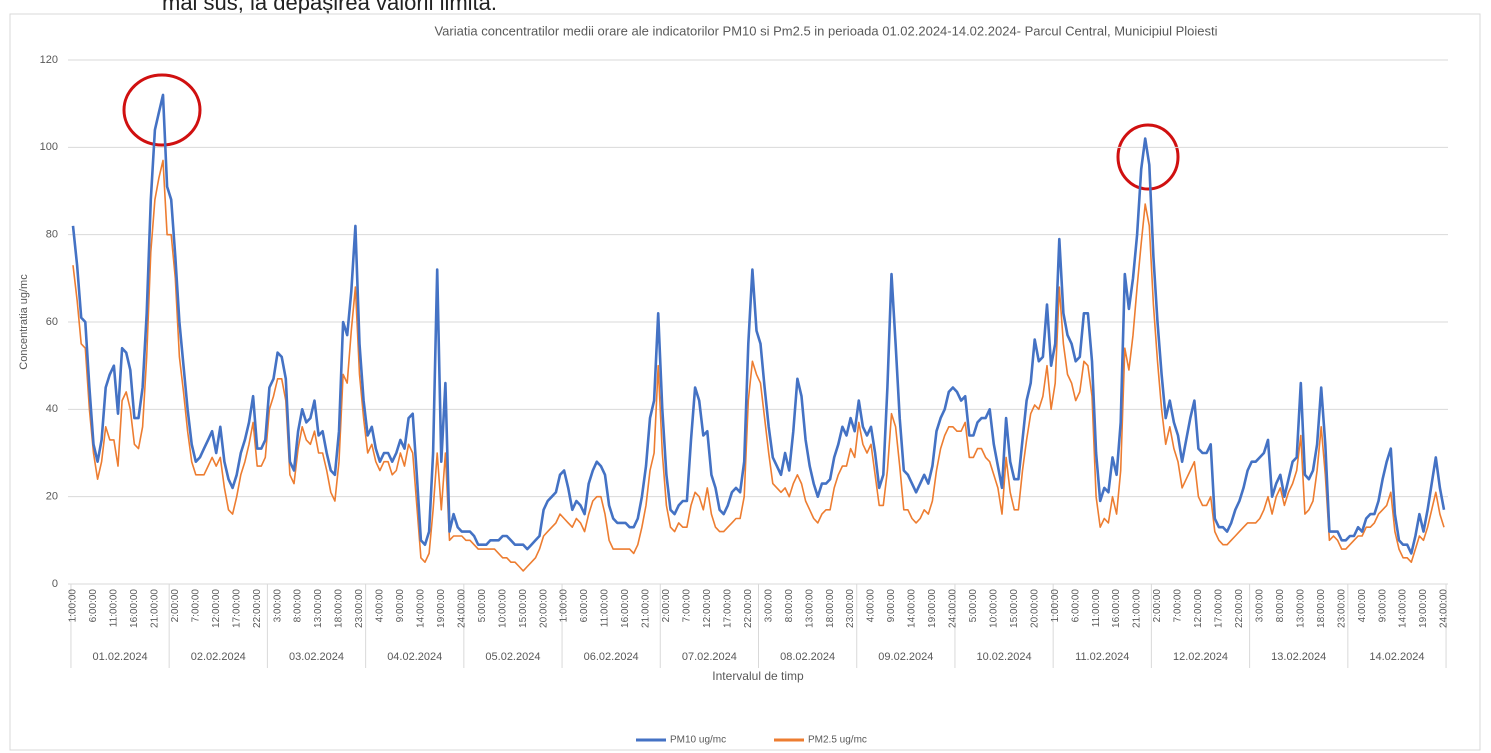  Describe the element at coordinates (1200, 657) in the screenshot. I see `x-group-label: 12.02.2024` at that location.